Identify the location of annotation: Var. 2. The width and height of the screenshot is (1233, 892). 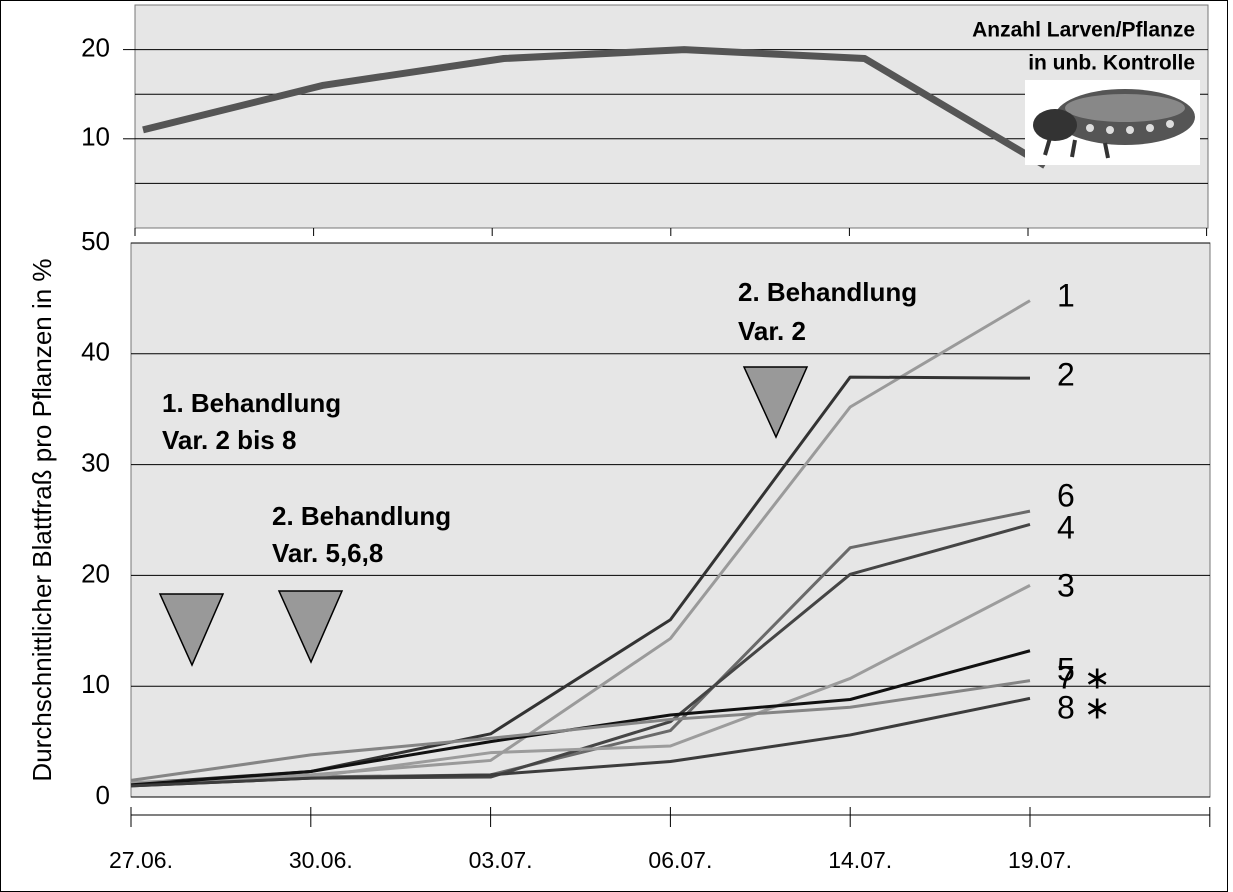
(772, 331).